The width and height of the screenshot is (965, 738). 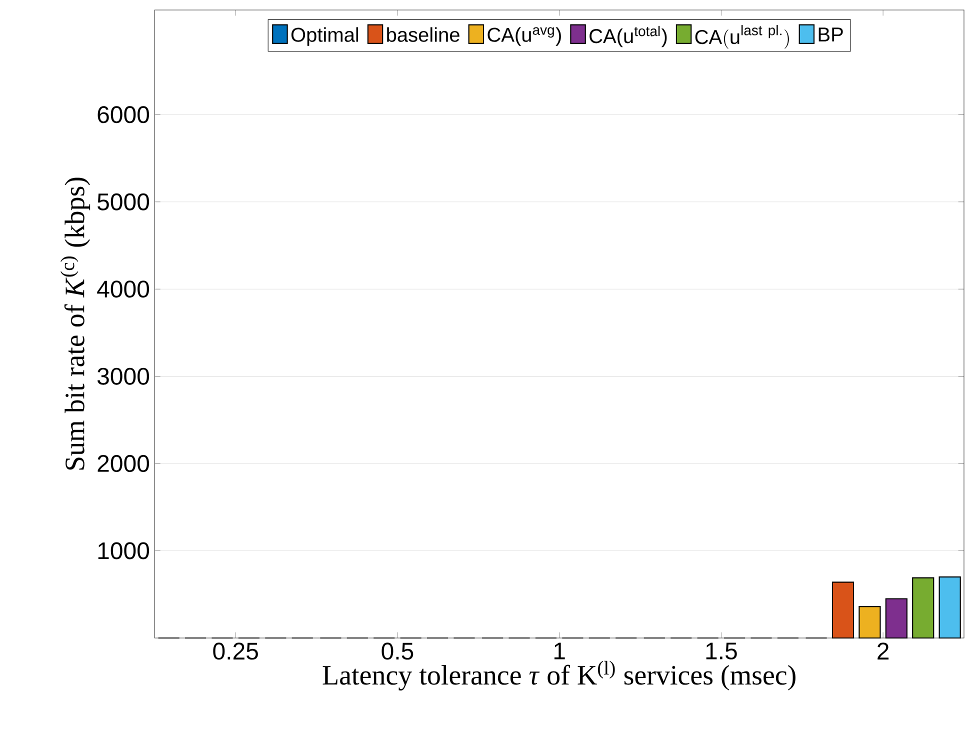 What do you see at coordinates (235, 651) in the screenshot?
I see `x-tick-label: 0.25` at bounding box center [235, 651].